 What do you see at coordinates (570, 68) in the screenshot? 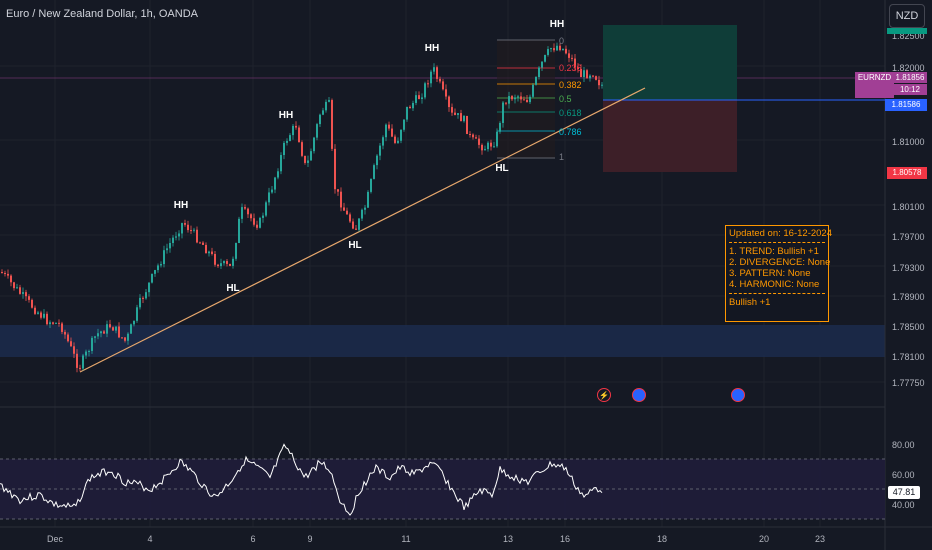
I see `fib-level-label: 0.236` at bounding box center [570, 68].